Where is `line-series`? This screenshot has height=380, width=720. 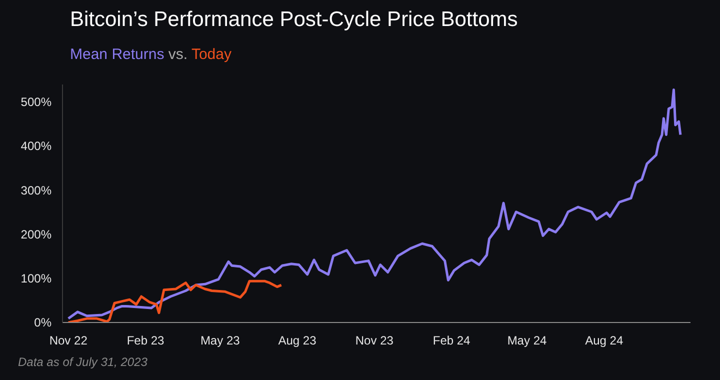 line-series is located at coordinates (175, 301).